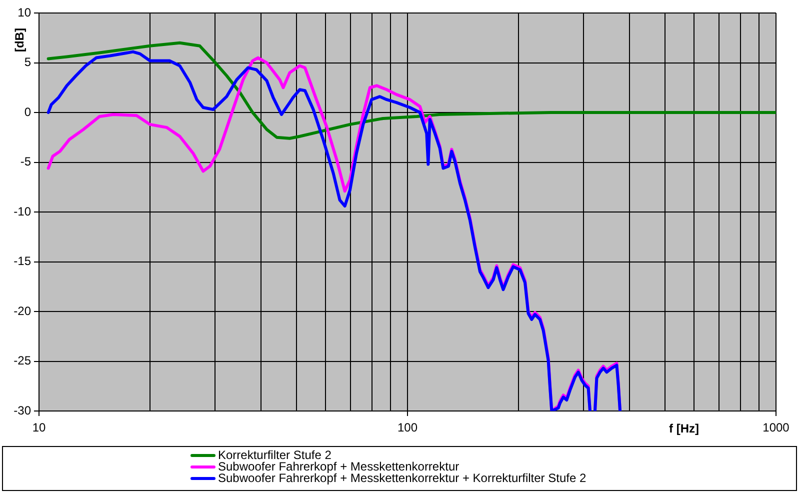  What do you see at coordinates (28, 62) in the screenshot?
I see `y-tick-label: 5` at bounding box center [28, 62].